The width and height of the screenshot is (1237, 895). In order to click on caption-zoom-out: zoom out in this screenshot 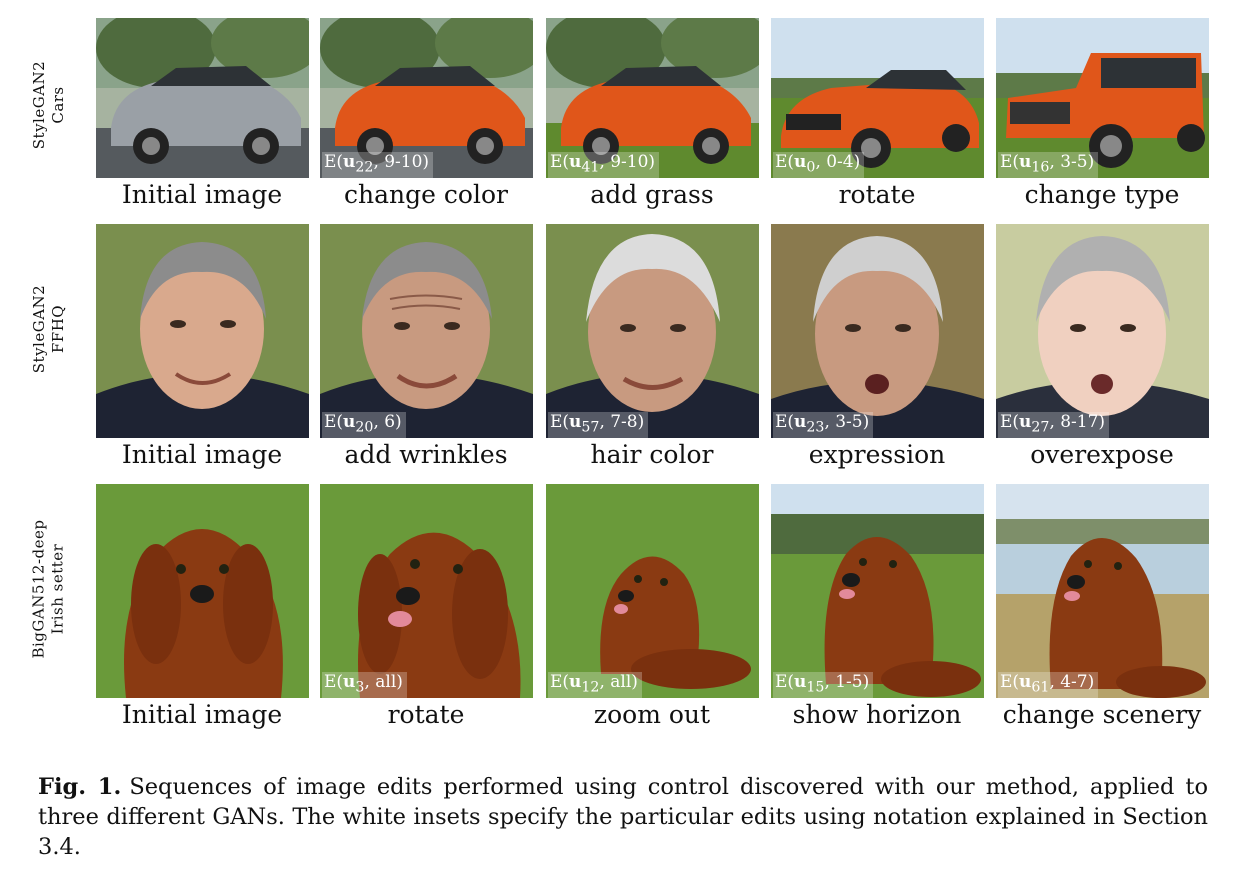, I will do `click(652, 714)`.